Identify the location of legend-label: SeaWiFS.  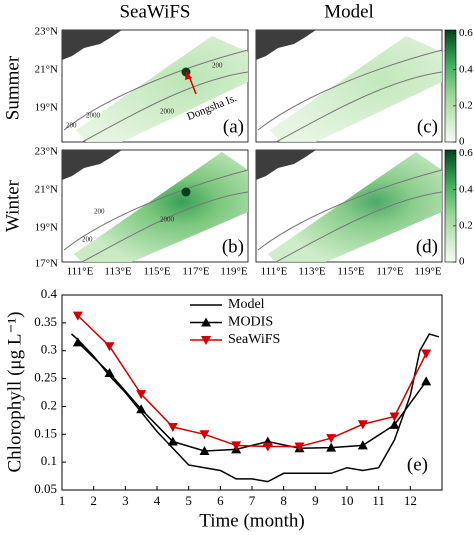
(254, 339).